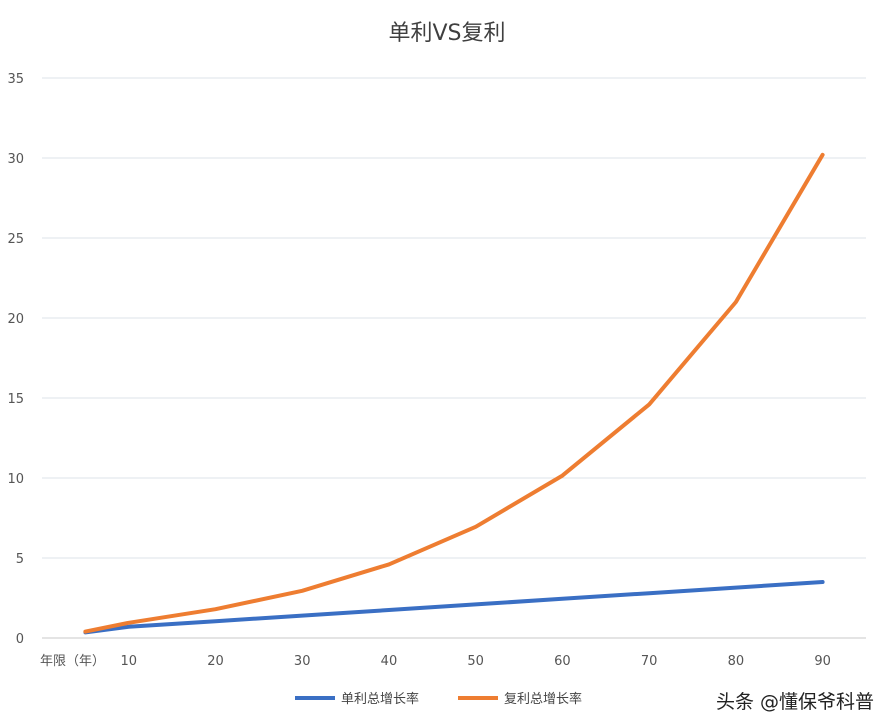 This screenshot has height=726, width=894. What do you see at coordinates (128, 661) in the screenshot?
I see `x-tick-label: 10` at bounding box center [128, 661].